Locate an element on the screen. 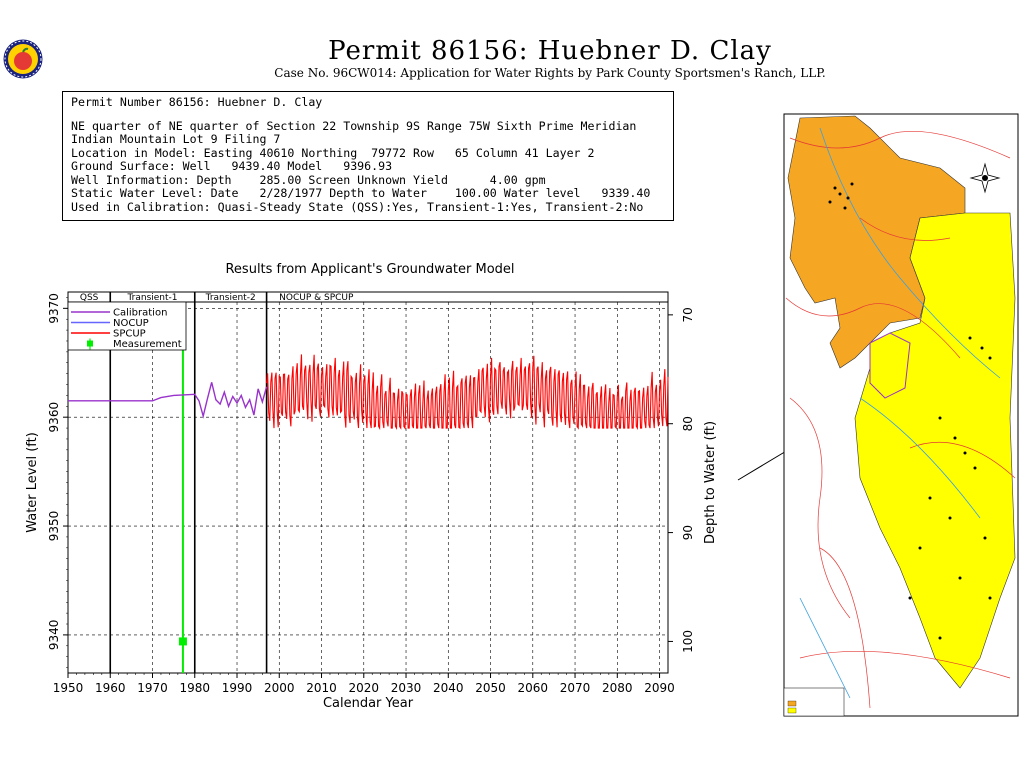 This screenshot has width=1024, height=768. x-tick-label: 2090 is located at coordinates (659, 688).